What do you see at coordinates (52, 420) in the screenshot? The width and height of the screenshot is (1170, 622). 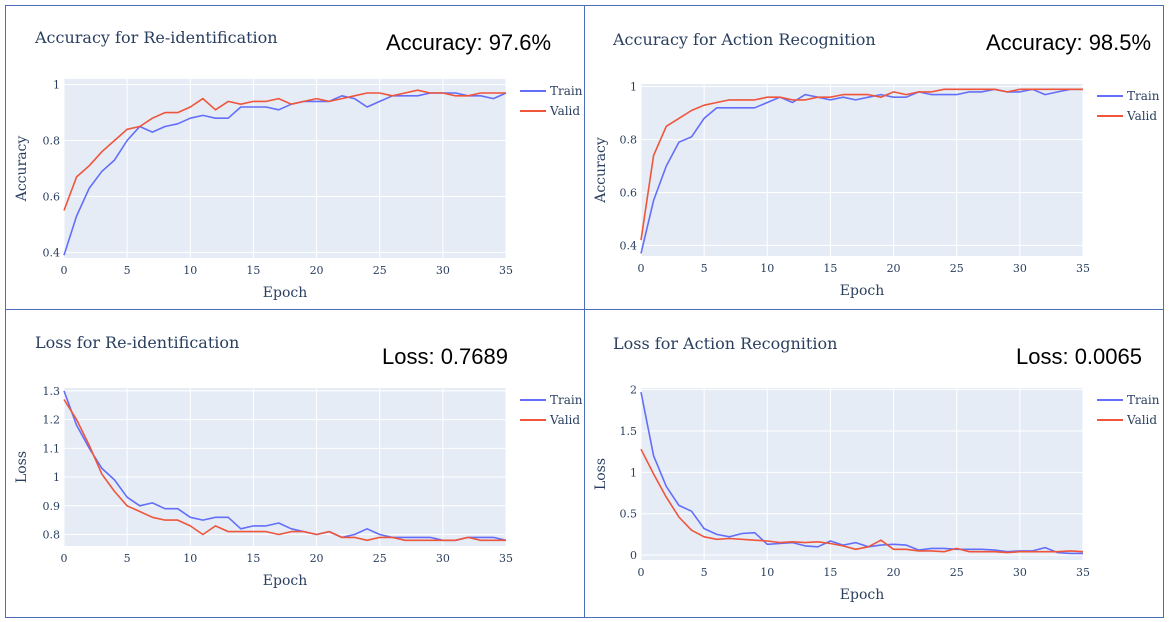 I see `y-tick-label: 1.2` at bounding box center [52, 420].